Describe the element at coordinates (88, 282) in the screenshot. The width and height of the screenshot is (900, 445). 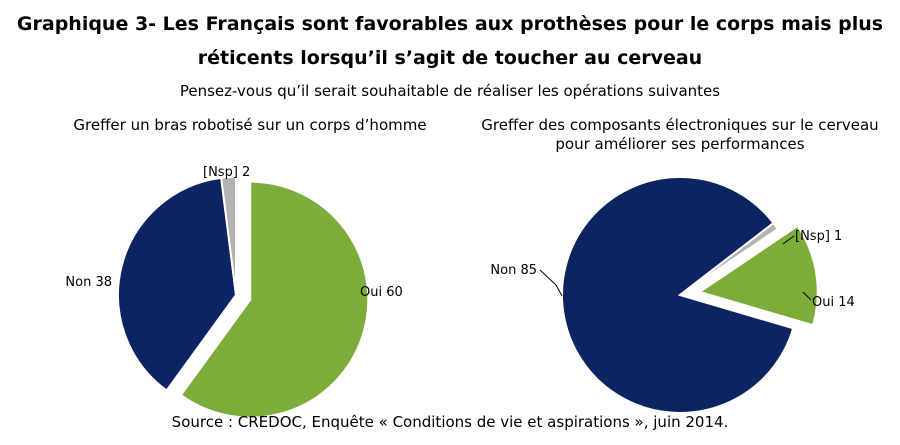
I see `pie1-label-non: Non 38` at that location.